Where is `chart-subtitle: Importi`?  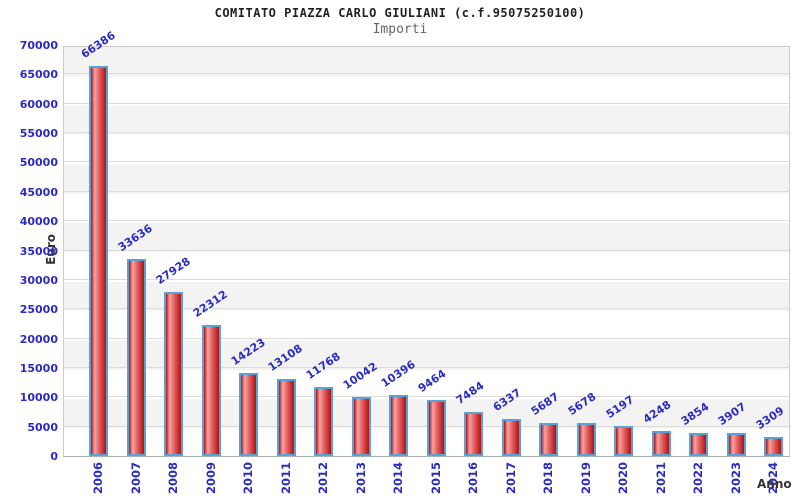 chart-subtitle: Importi is located at coordinates (400, 29).